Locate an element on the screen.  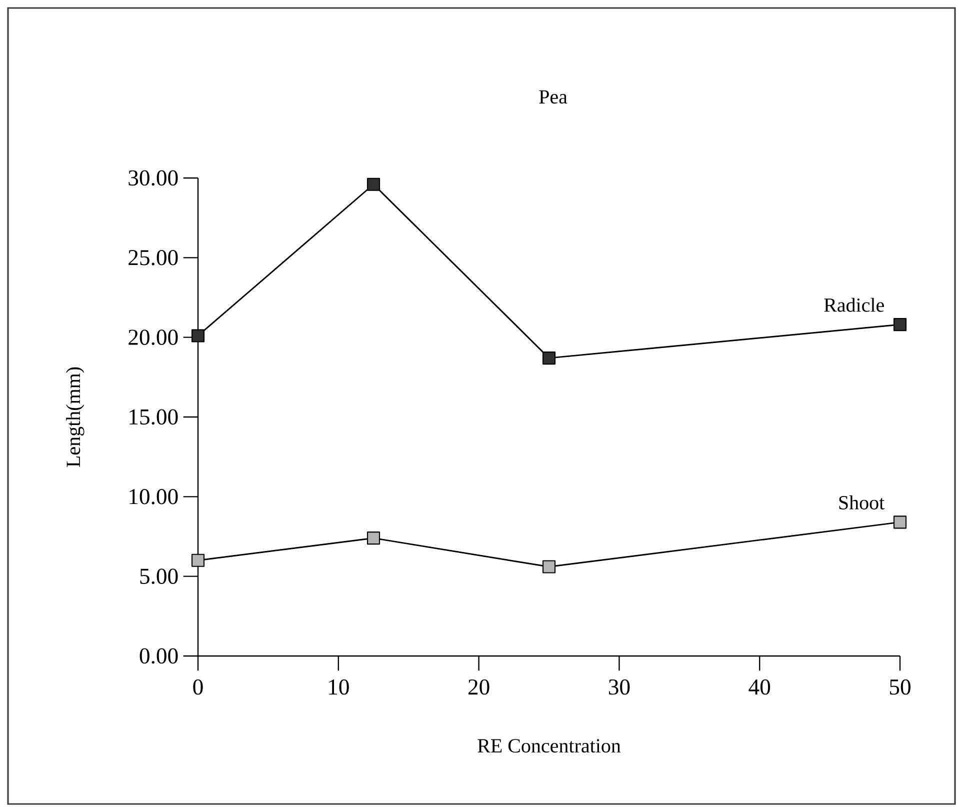
y-tick-label: 25.00 is located at coordinates (153, 258).